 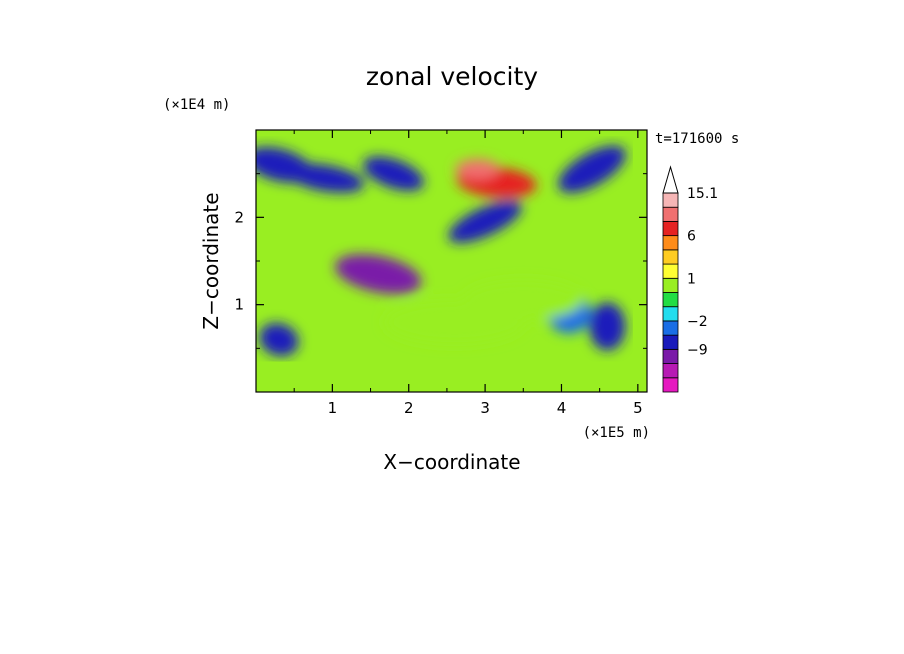 I want to click on colorbar: 15.1 6 1 −2 −9, so click(x=690, y=279).